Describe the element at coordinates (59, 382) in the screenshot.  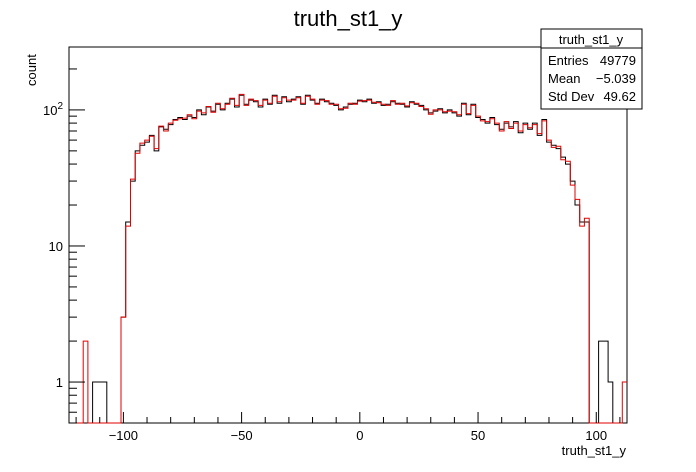
I see `y-tick-label: 1` at that location.